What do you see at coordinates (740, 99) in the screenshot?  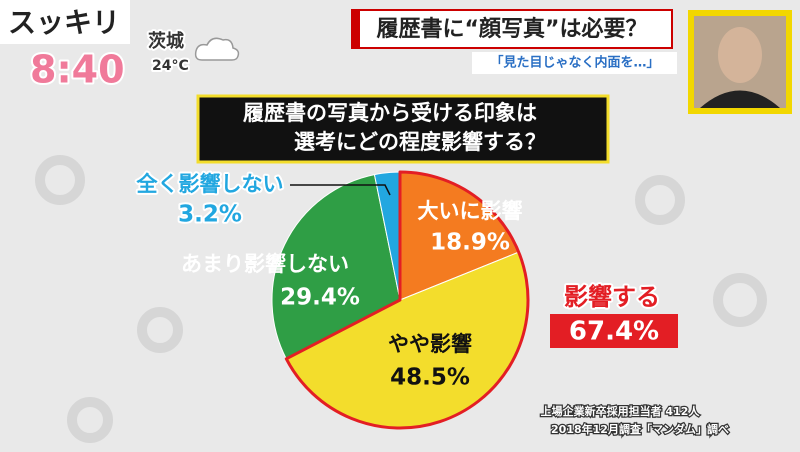 I see `presenter-clothes` at bounding box center [740, 99].